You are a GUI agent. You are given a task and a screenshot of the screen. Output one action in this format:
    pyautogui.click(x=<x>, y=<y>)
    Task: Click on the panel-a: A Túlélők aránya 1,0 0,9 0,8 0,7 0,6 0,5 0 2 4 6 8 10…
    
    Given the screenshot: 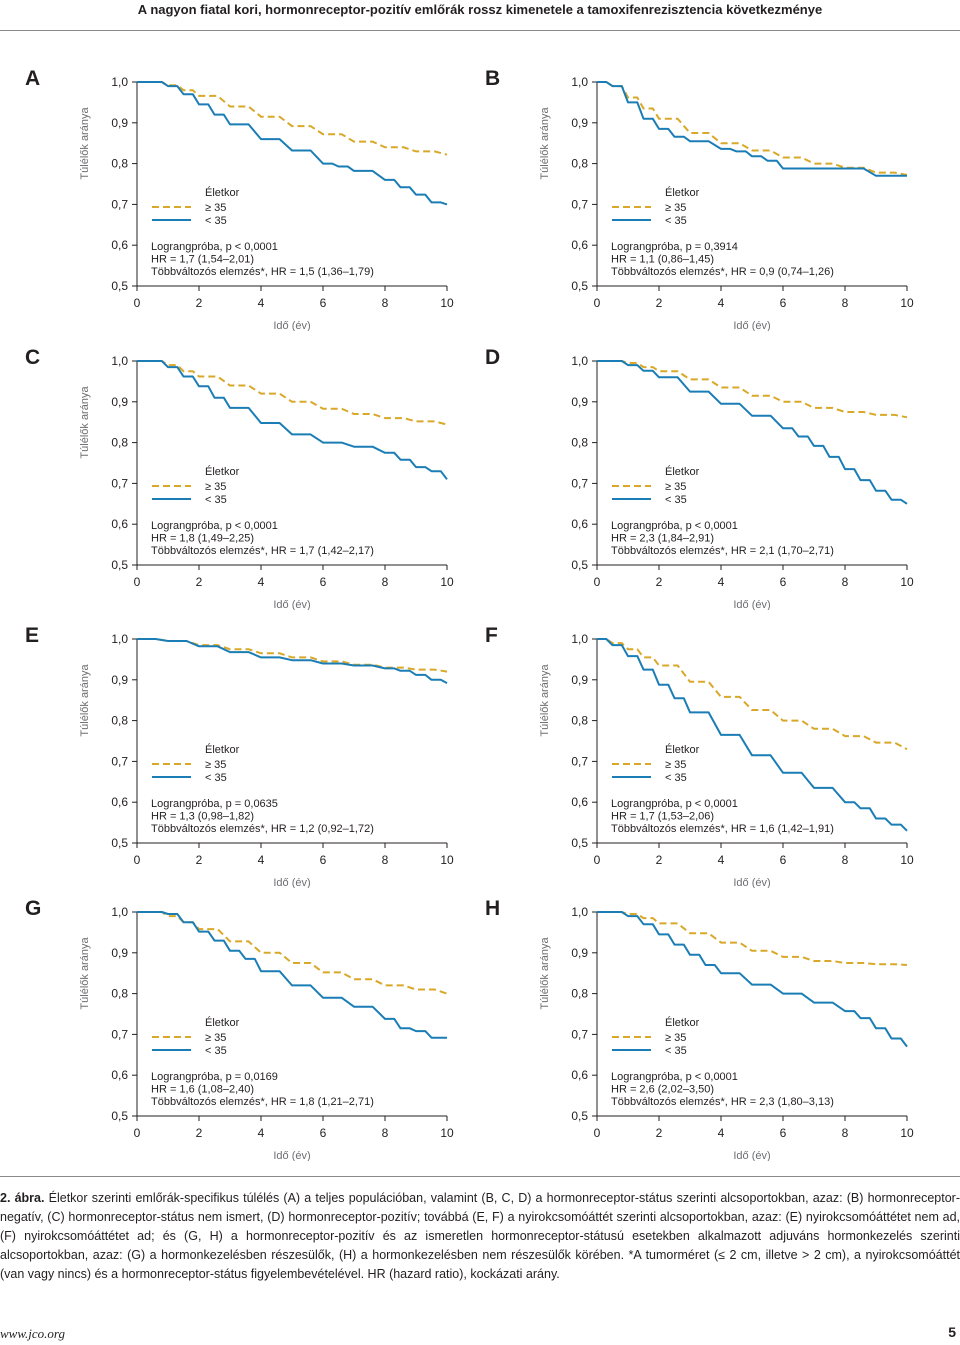 What is the action you would take?
    pyautogui.click(x=250, y=193)
    